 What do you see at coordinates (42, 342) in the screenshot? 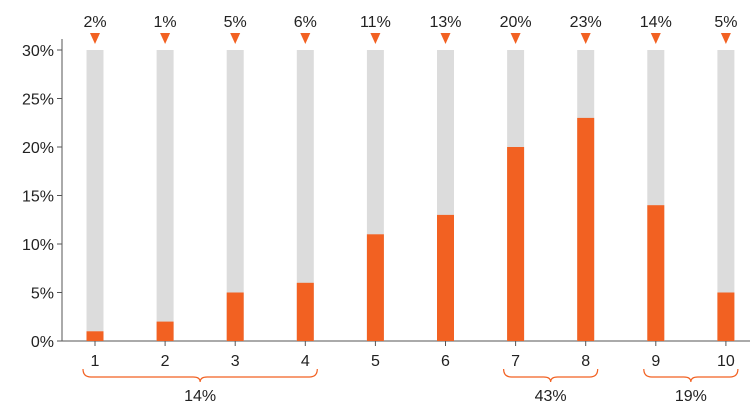
I see `y-tick-label: 0%` at bounding box center [42, 342].